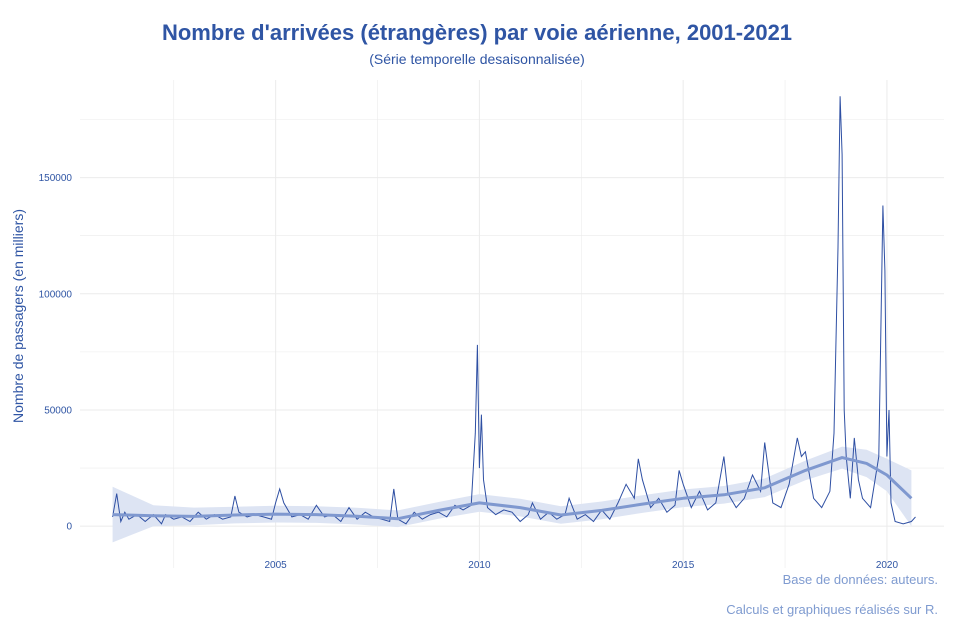 The height and width of the screenshot is (636, 954). Describe the element at coordinates (56, 178) in the screenshot. I see `y-tick-label: 150000` at that location.